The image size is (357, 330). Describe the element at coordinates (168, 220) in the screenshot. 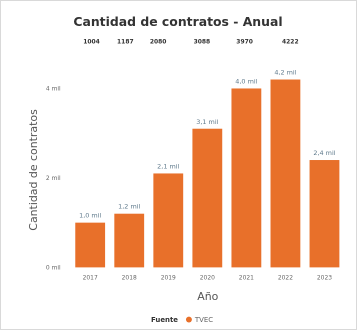

I see `bar-2019` at that location.